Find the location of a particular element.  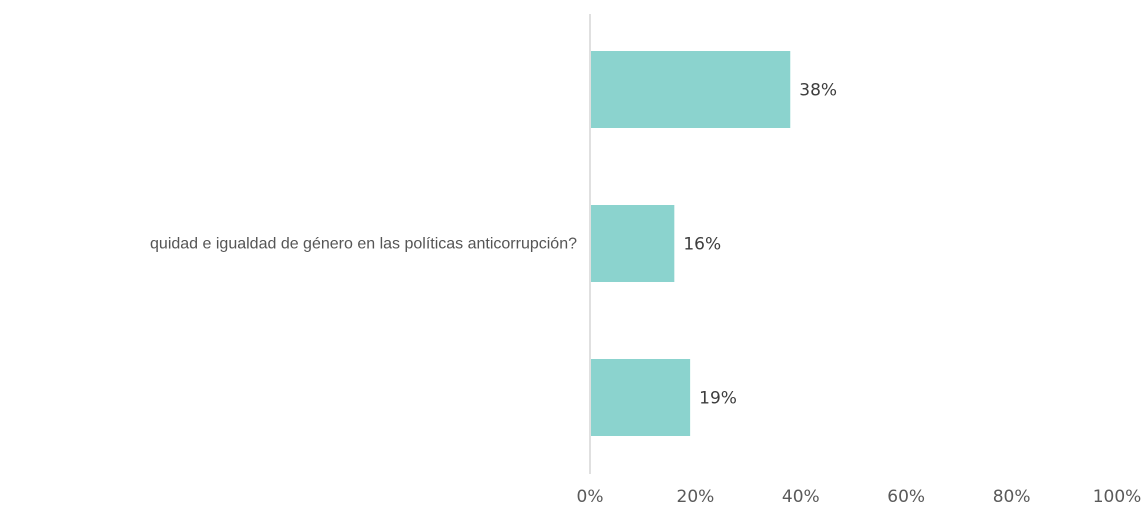

x-tick-label-20: 20% is located at coordinates (696, 497).